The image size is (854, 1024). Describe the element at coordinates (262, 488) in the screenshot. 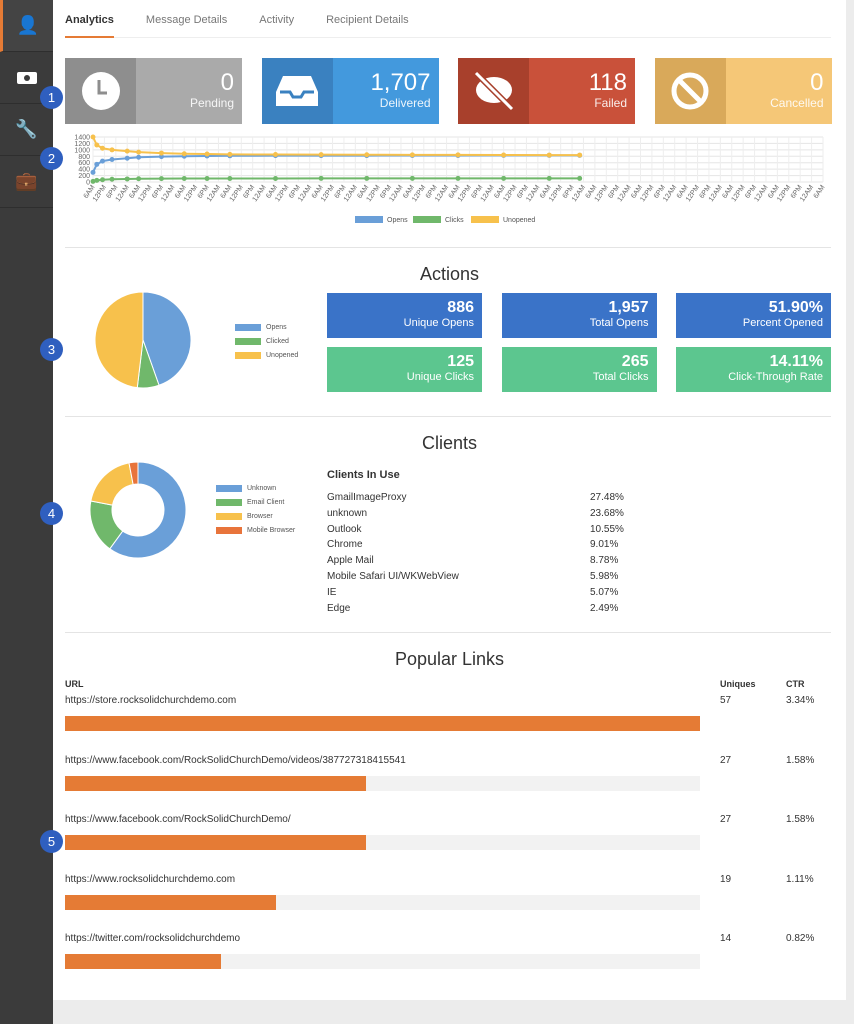

I see `legend-label: Unknown` at that location.